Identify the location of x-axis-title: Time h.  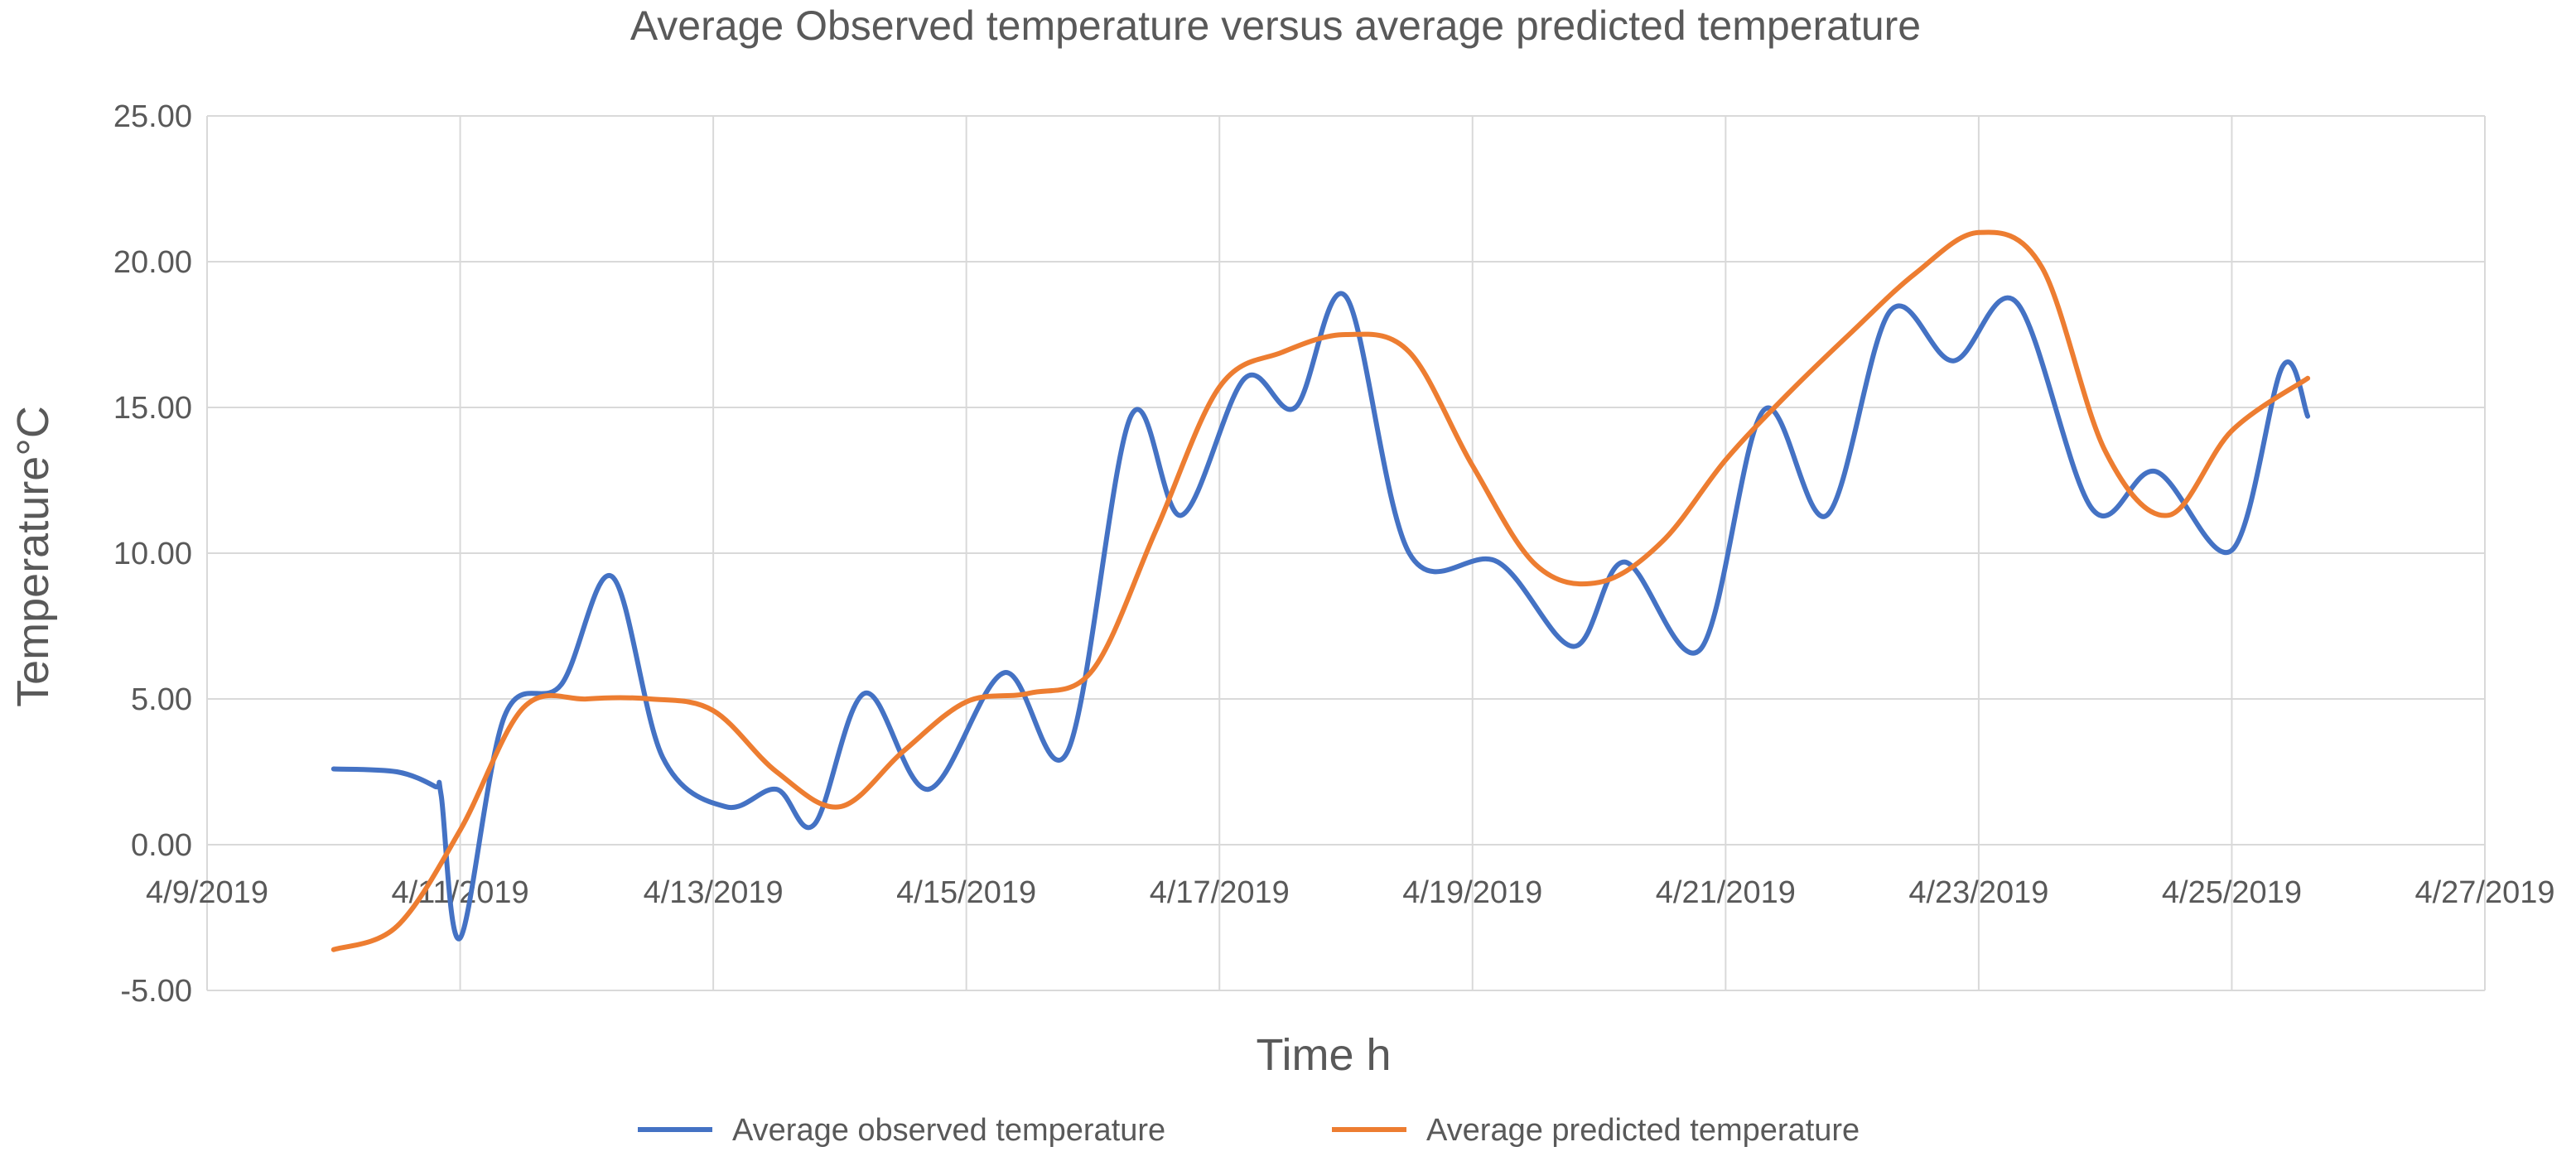
(1323, 1055).